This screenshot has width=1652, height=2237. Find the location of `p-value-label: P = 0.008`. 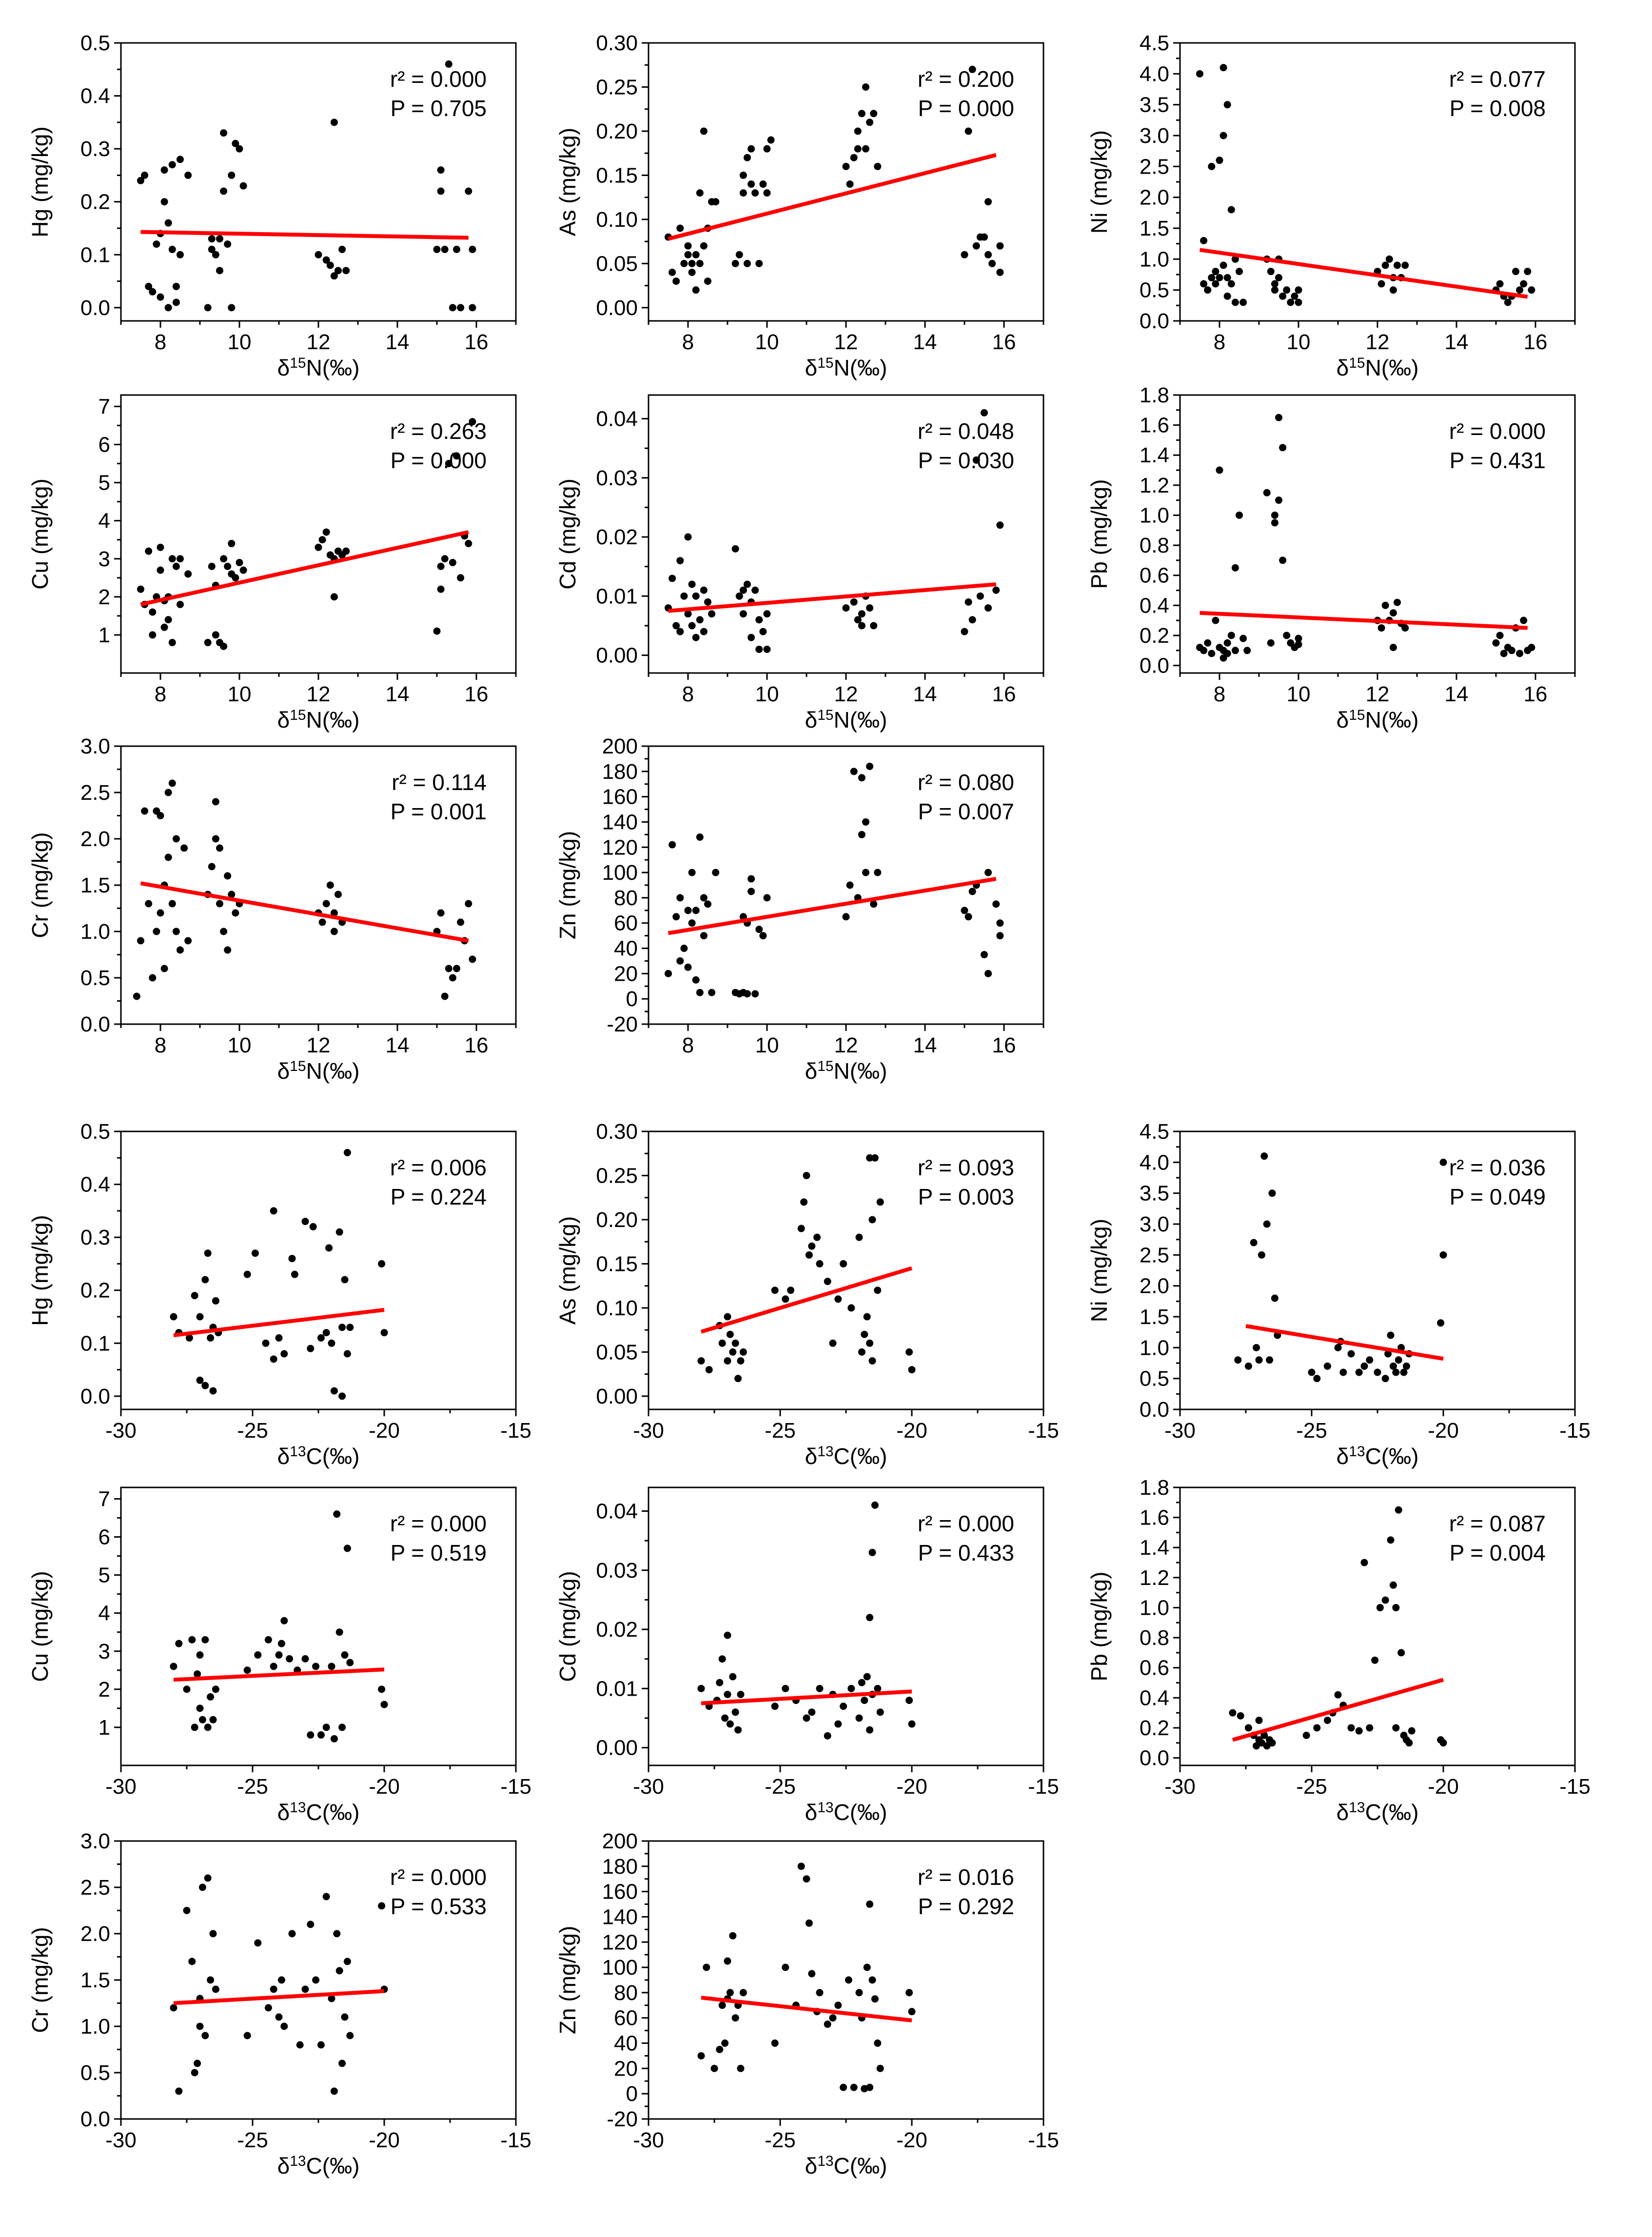

p-value-label: P = 0.008 is located at coordinates (1498, 108).